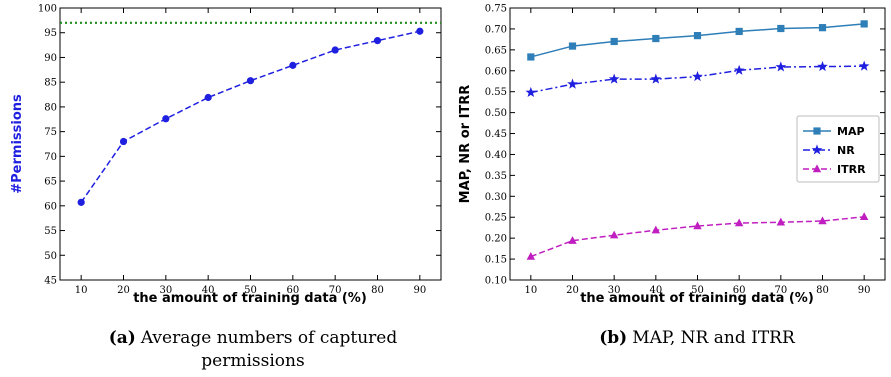 This screenshot has width=891, height=377. Describe the element at coordinates (613, 338) in the screenshot. I see `caption-b-label: (b)` at that location.